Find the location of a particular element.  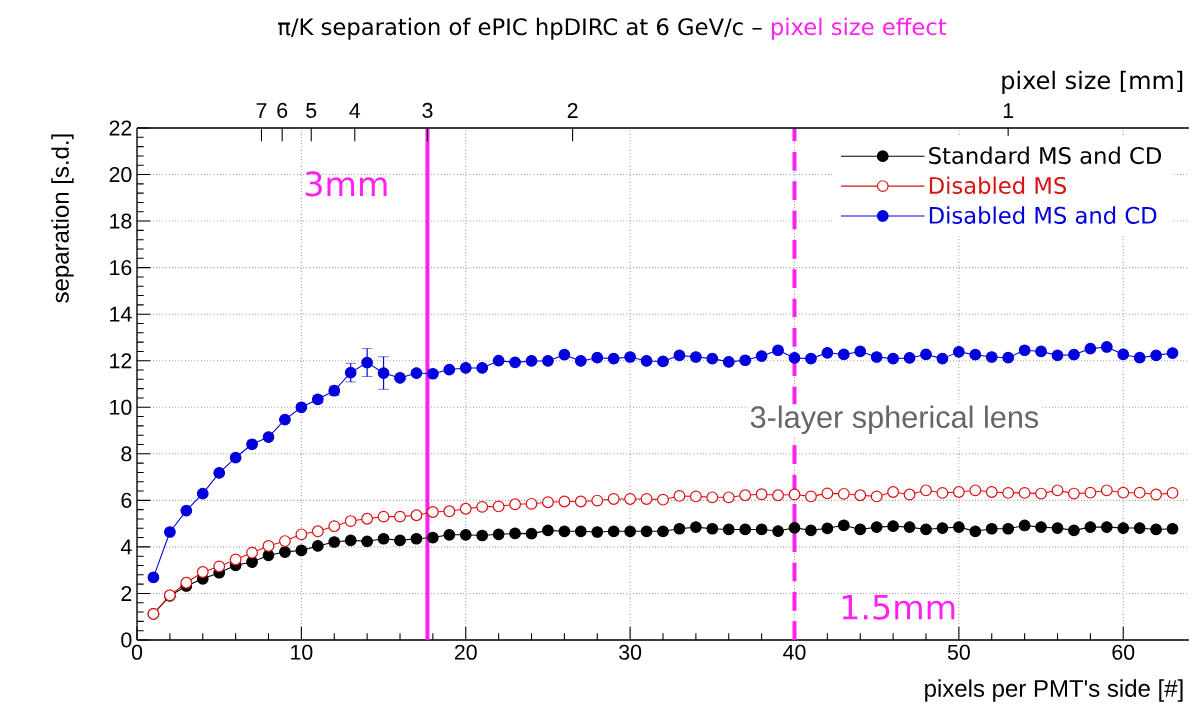

y-tick-label: 4 is located at coordinates (126, 547).